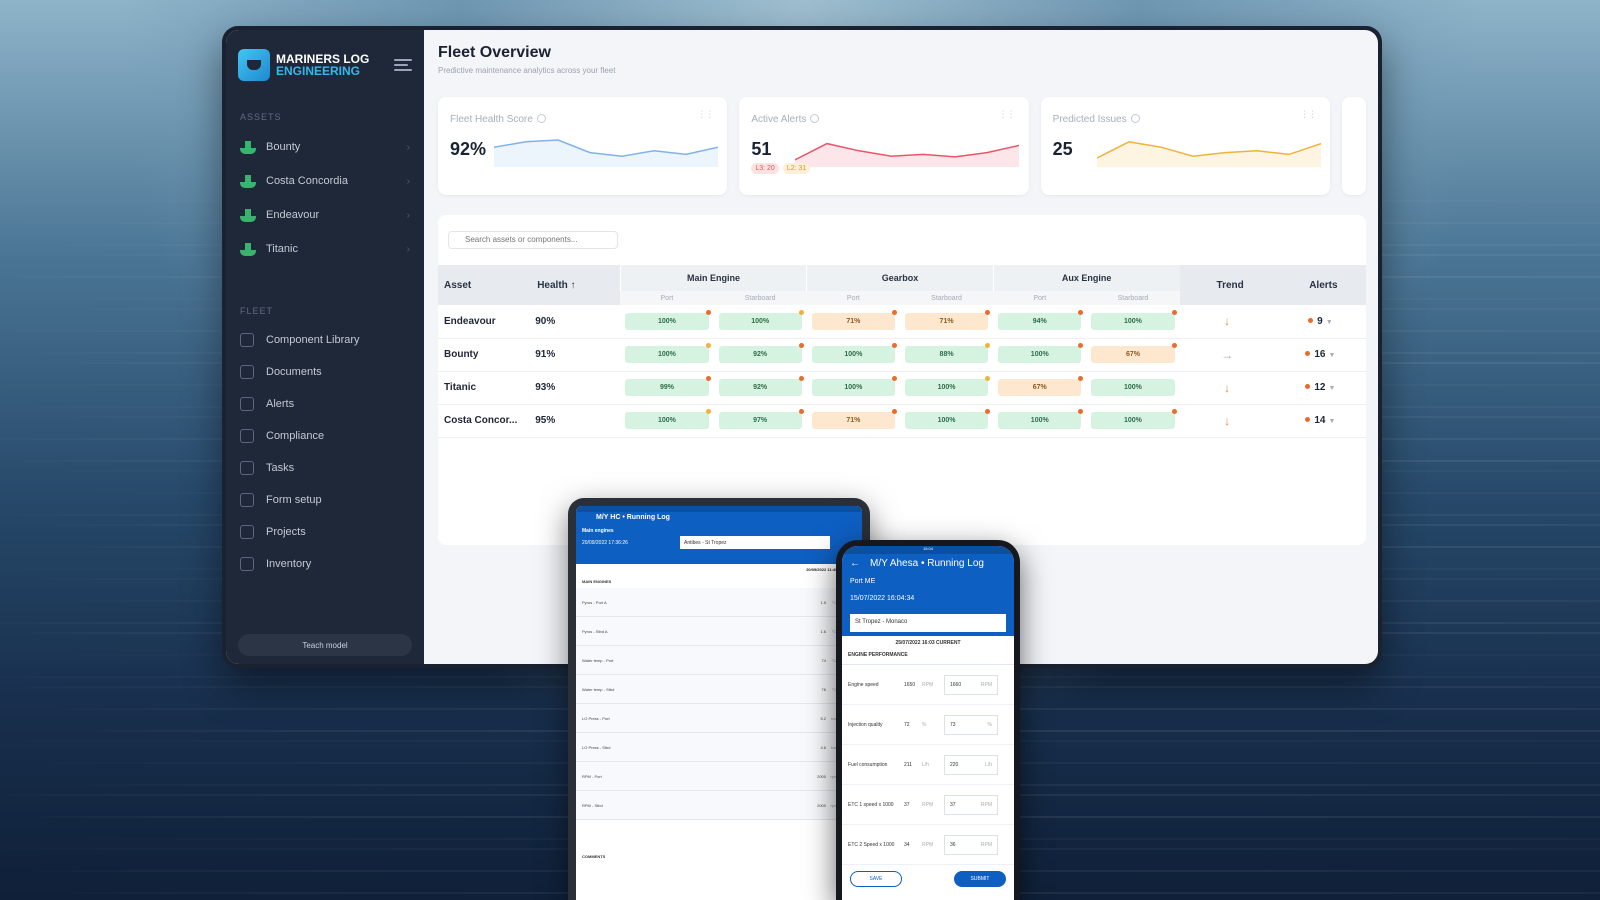 The height and width of the screenshot is (900, 1600). What do you see at coordinates (325, 340) in the screenshot?
I see `sidebar-fleet-item: Component Library` at bounding box center [325, 340].